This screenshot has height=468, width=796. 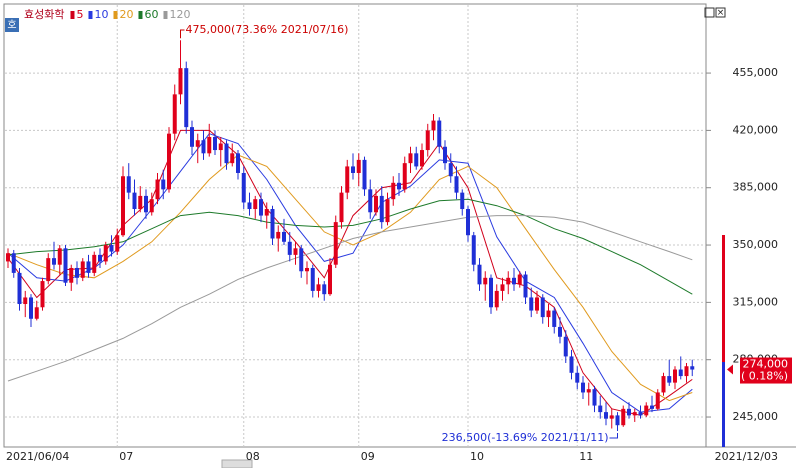 What do you see at coordinates (586, 456) in the screenshot?
I see `x-tick-label: 11` at bounding box center [586, 456].